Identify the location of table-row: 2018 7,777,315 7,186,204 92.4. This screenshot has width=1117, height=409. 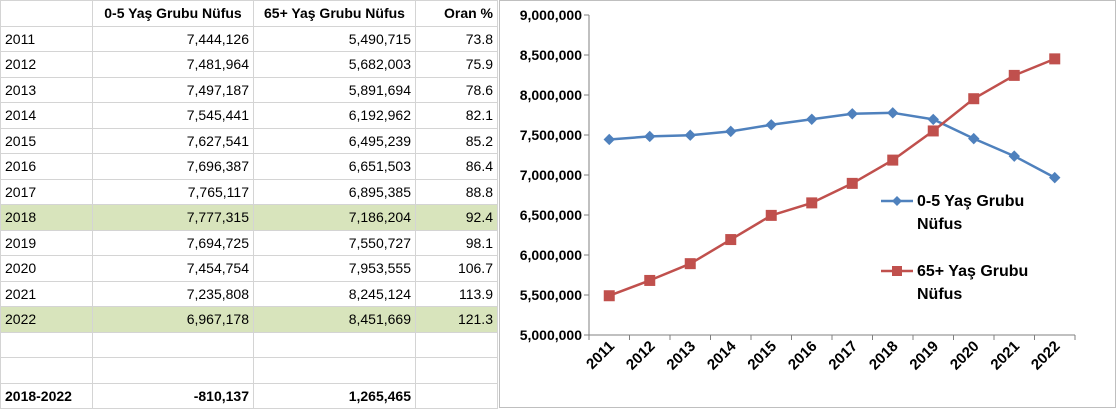
(249, 217).